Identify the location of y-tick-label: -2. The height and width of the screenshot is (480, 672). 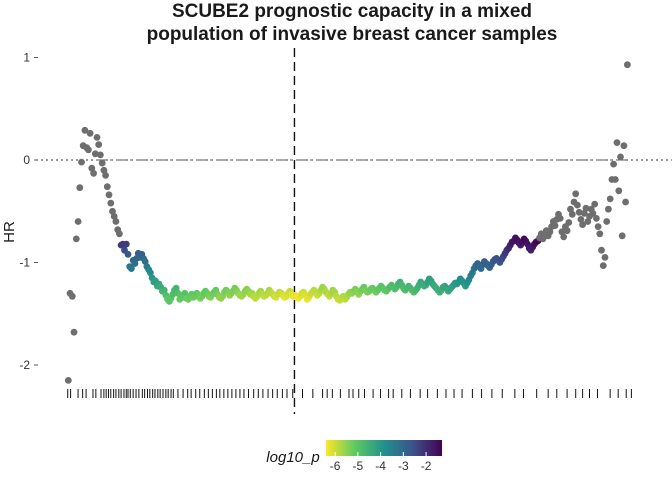
(24, 365).